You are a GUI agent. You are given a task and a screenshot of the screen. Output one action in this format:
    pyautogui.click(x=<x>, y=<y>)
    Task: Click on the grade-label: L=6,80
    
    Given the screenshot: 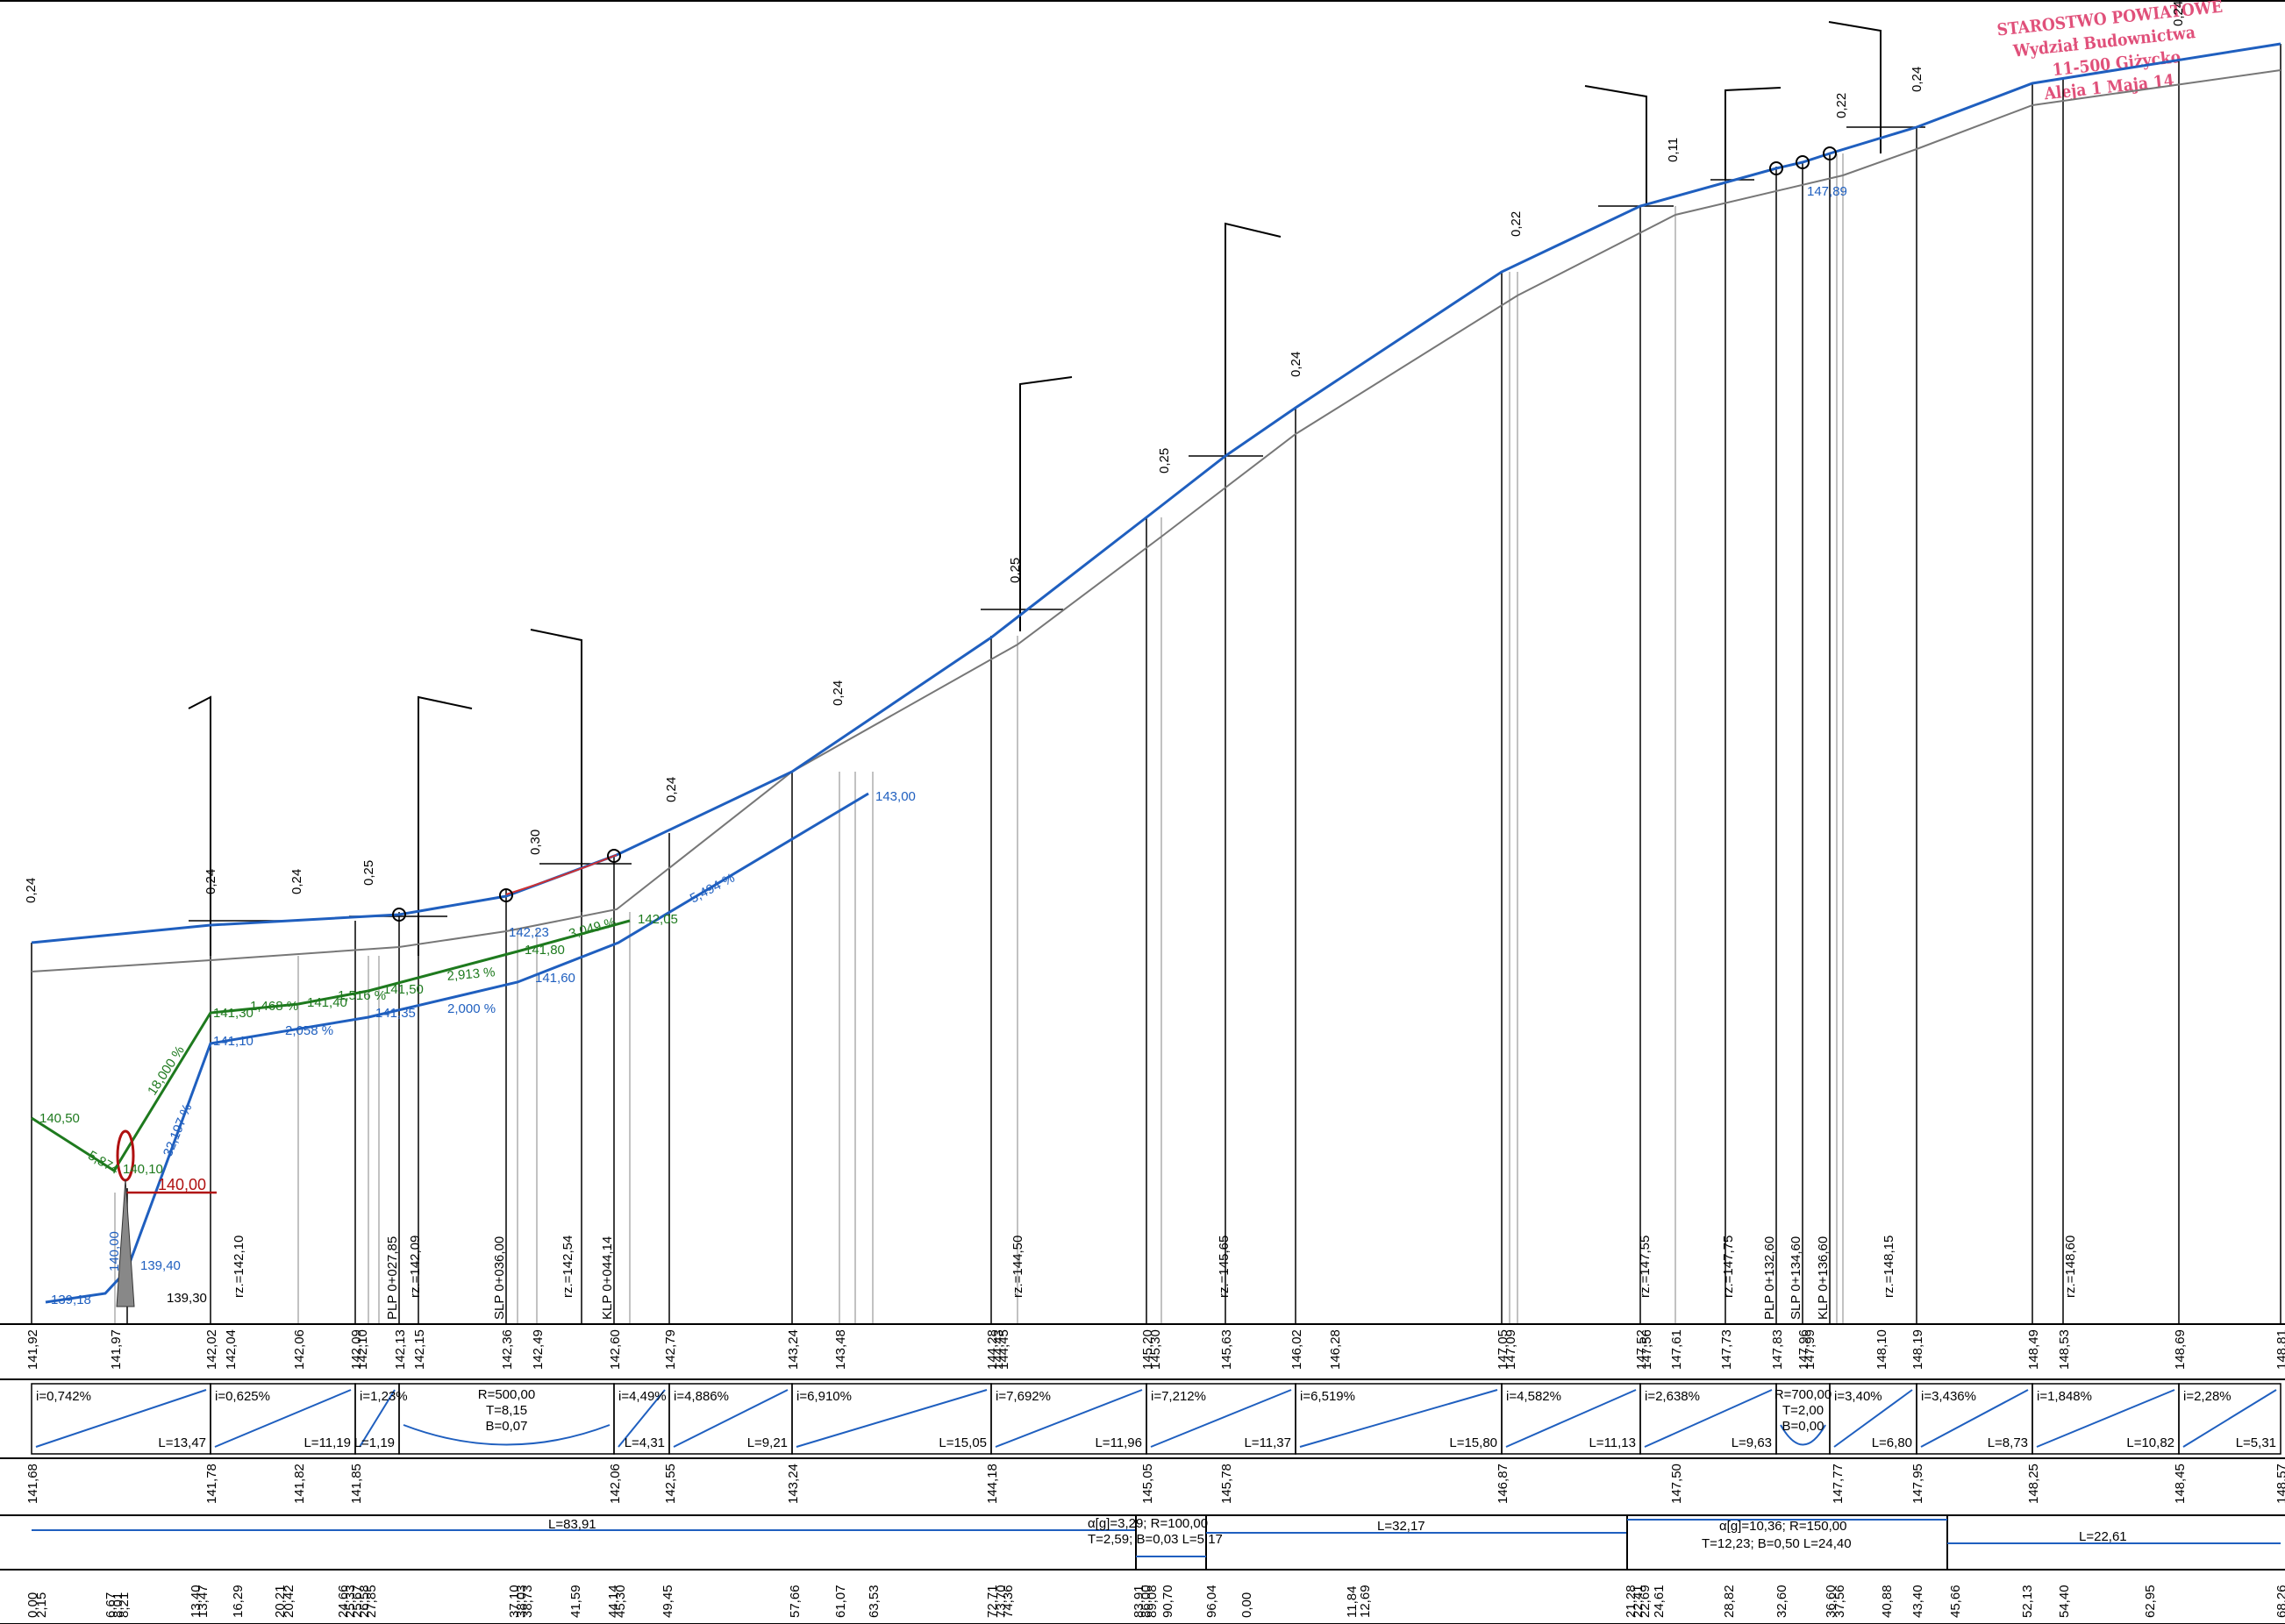 What is the action you would take?
    pyautogui.click(x=1892, y=1443)
    